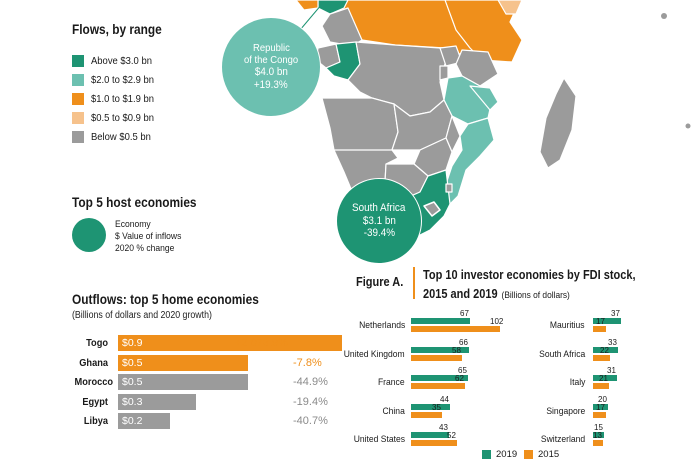 The image size is (700, 467). What do you see at coordinates (115, 137) in the screenshot?
I see `legend-item-below-05: Below $0.5 bn` at bounding box center [115, 137].